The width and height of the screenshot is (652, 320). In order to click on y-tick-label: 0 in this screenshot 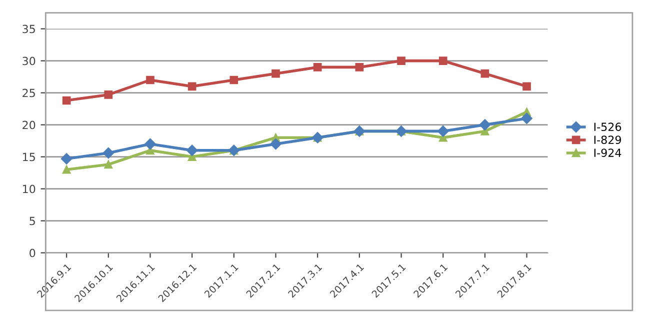, I will do `click(33, 253)`.